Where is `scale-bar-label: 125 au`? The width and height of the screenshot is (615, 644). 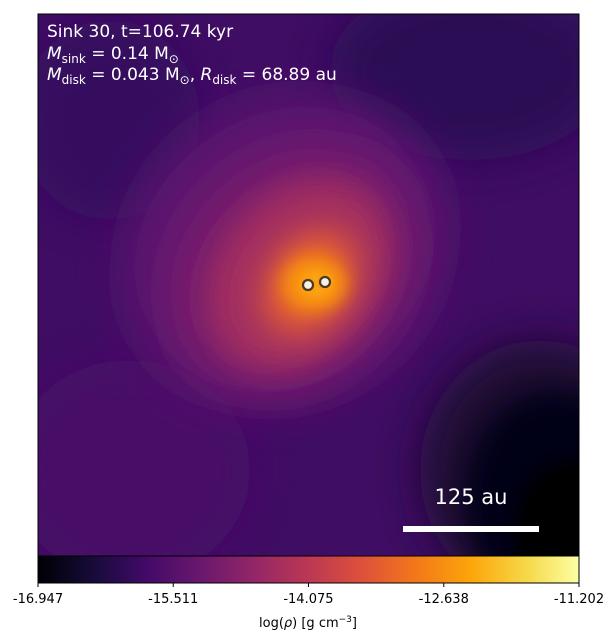
scale-bar-label: 125 au is located at coordinates (471, 497).